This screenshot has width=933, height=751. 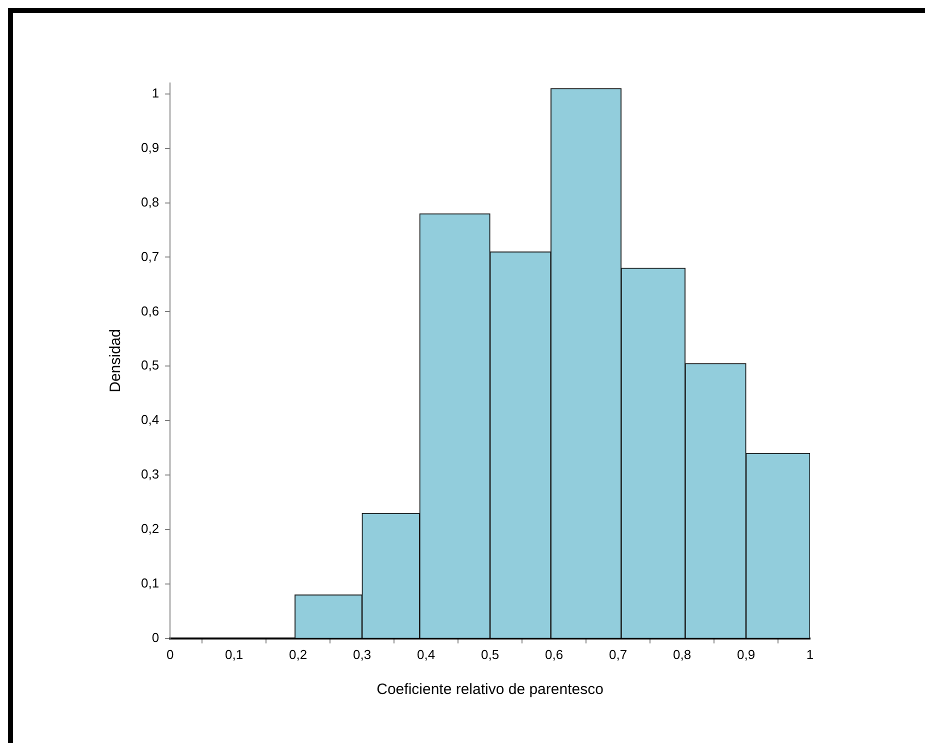 I want to click on x-tick-label: 0,9, so click(x=746, y=654).